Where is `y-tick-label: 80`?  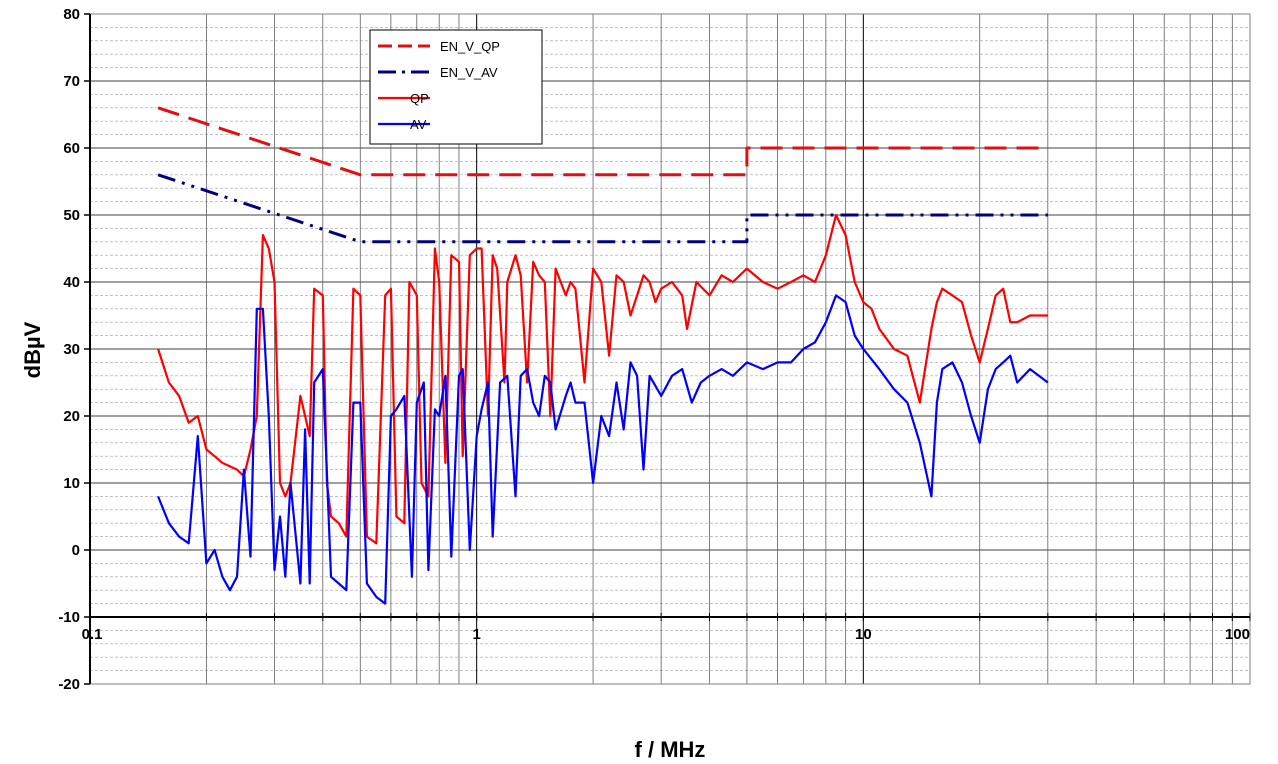 y-tick-label: 80 is located at coordinates (71, 14).